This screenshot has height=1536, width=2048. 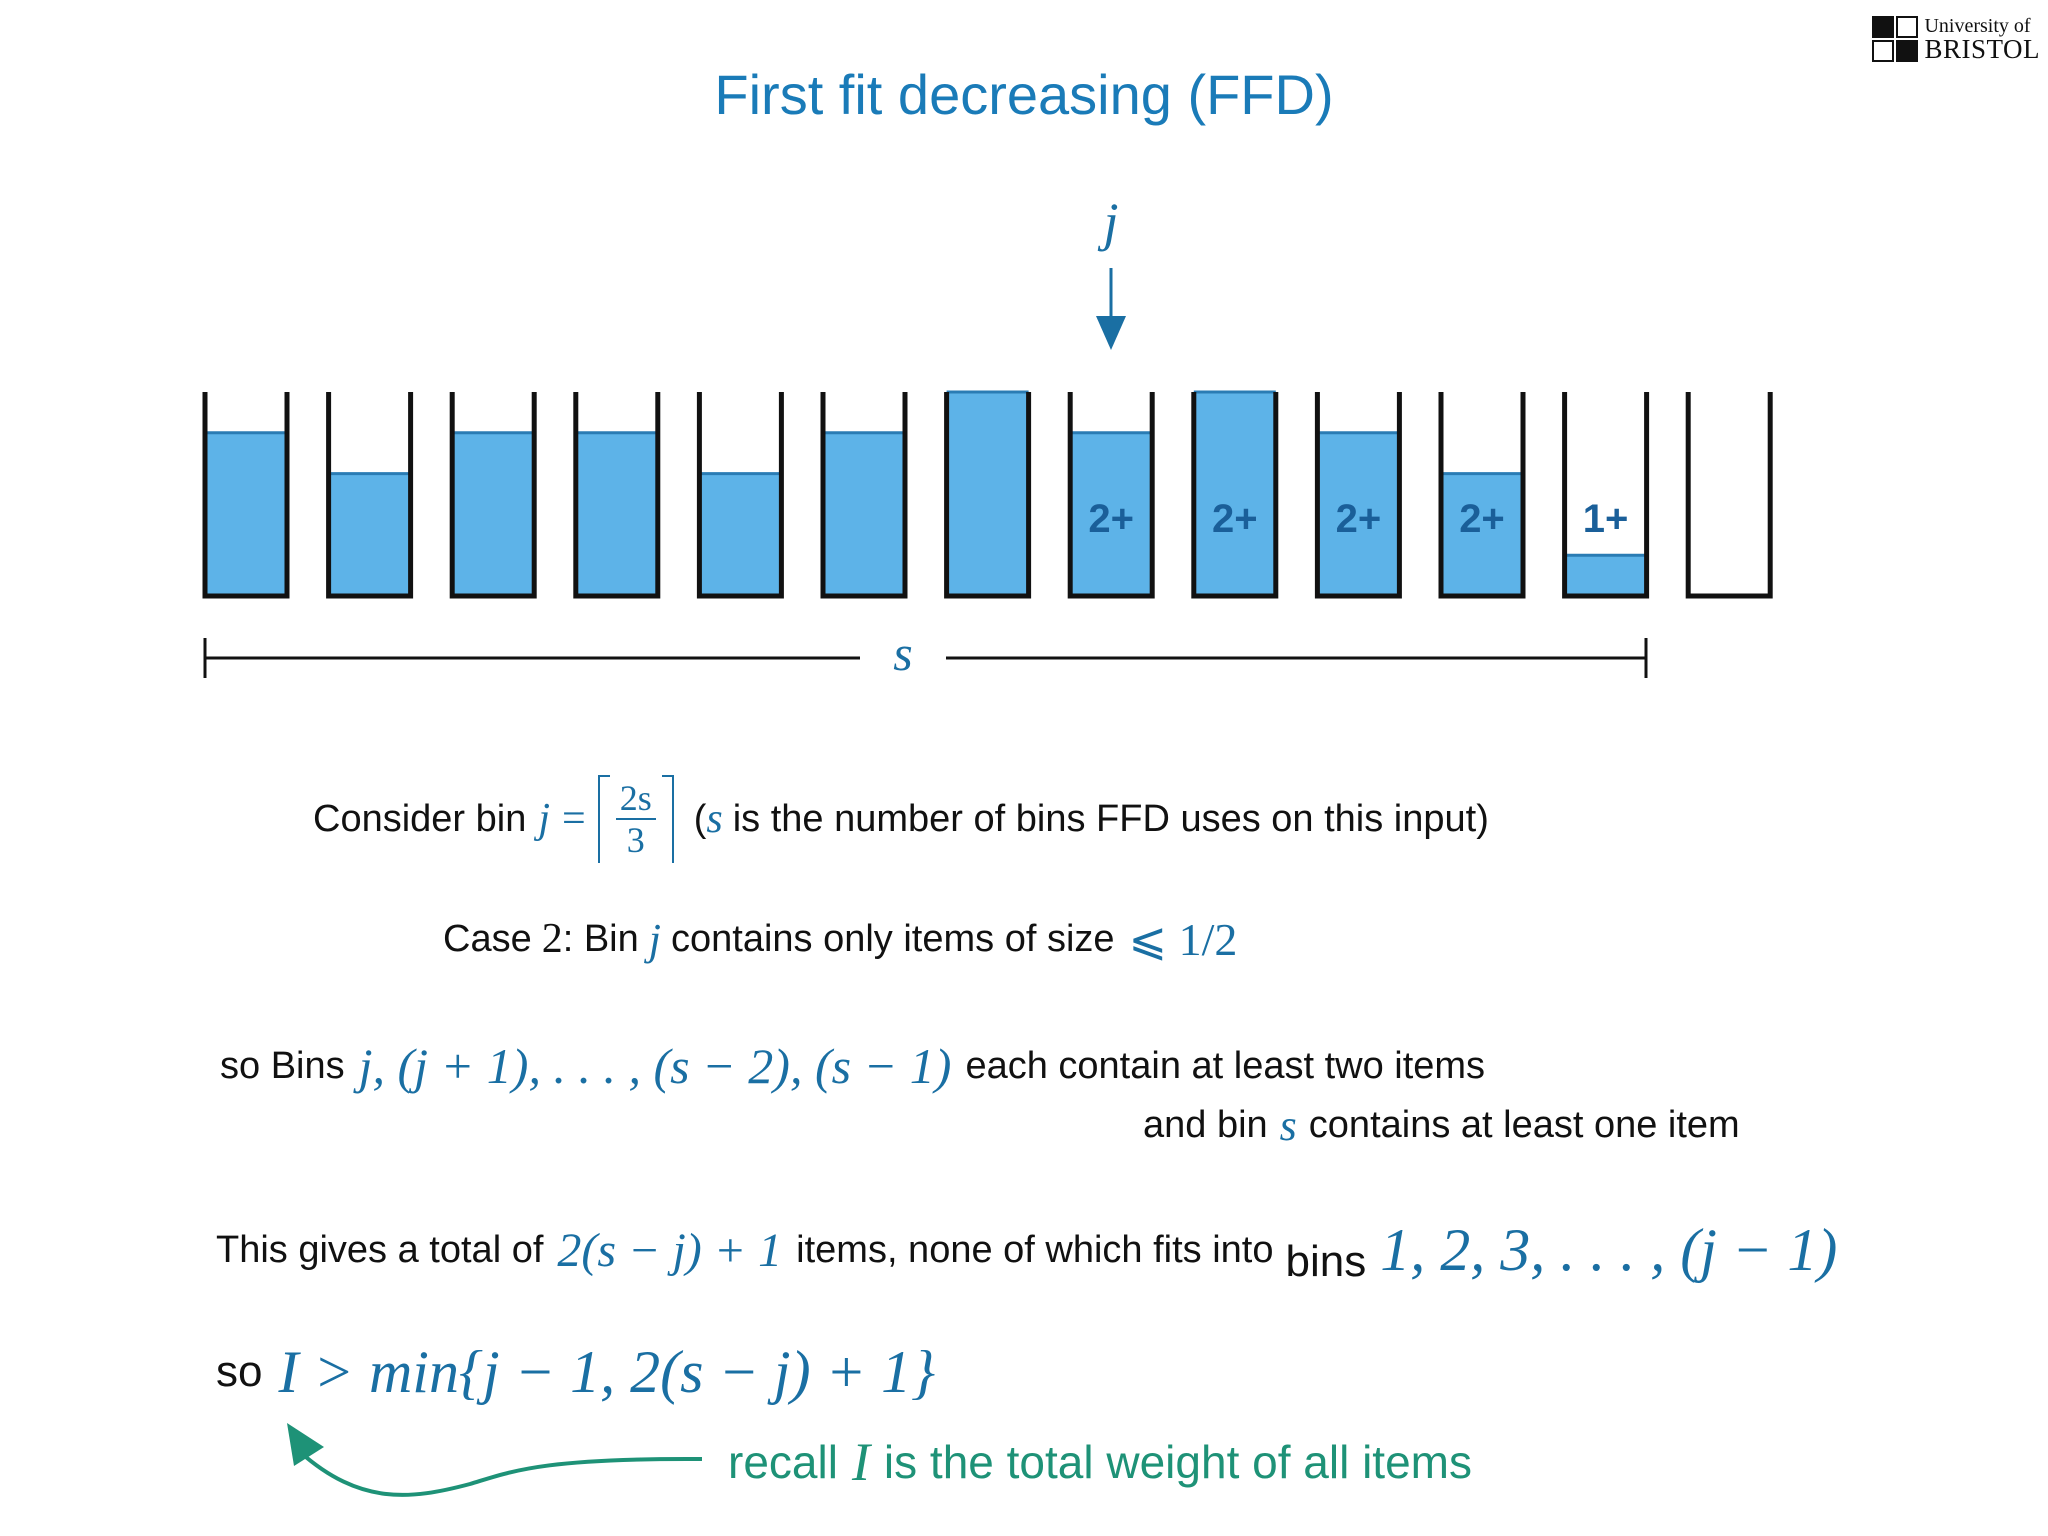 What do you see at coordinates (239, 1371) in the screenshot?
I see `conclusion-prefix: so` at bounding box center [239, 1371].